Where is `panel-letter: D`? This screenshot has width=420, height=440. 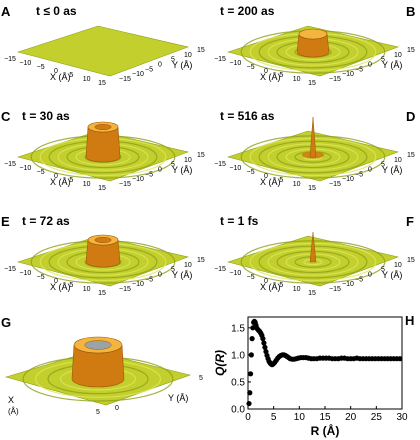 panel-letter: D is located at coordinates (411, 116).